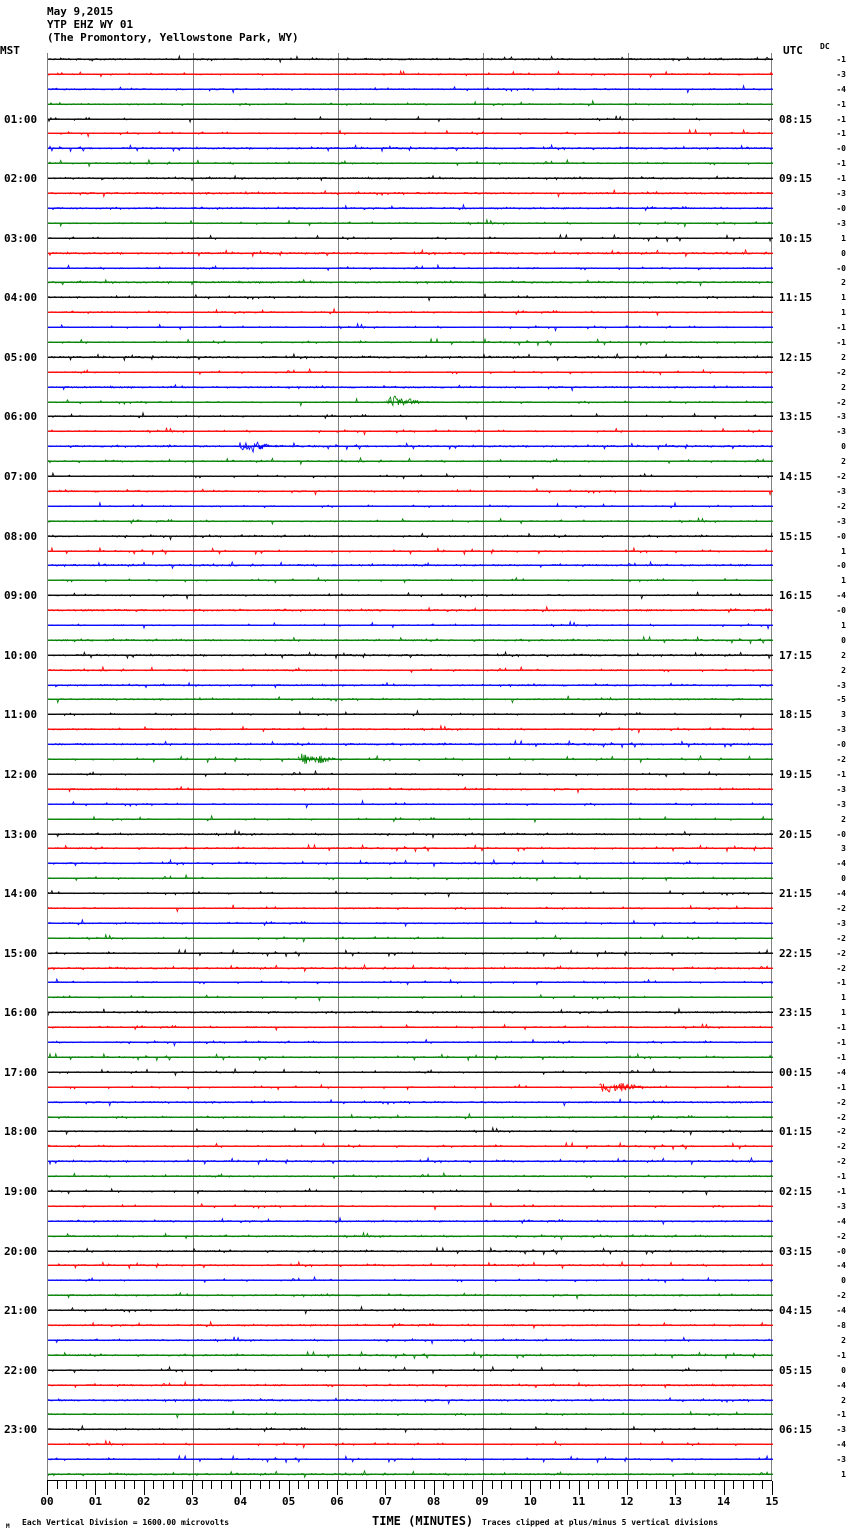 The width and height of the screenshot is (850, 1534). I want to click on x-tick-label: 04, so click(240, 1501).